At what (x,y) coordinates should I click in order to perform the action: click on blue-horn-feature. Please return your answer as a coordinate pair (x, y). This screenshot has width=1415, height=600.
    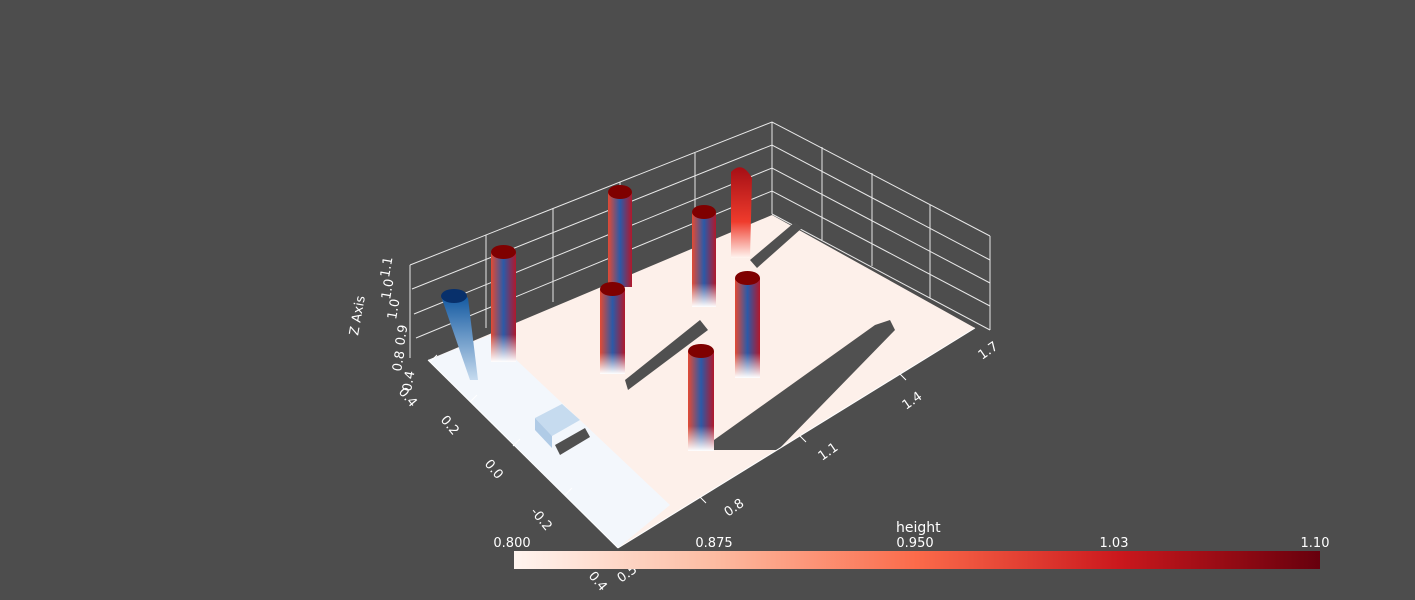
    Looking at the image, I should click on (459, 335).